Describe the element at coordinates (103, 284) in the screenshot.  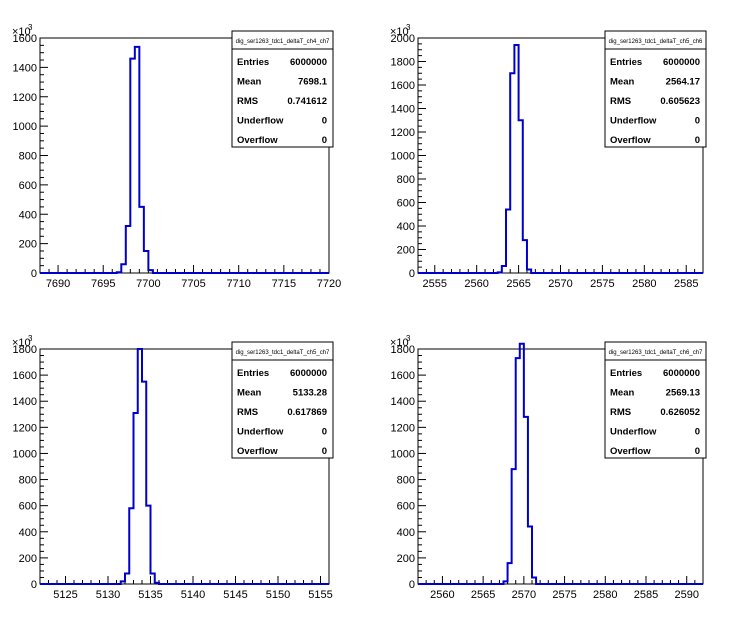
I see `x-tick-label: 7695` at that location.